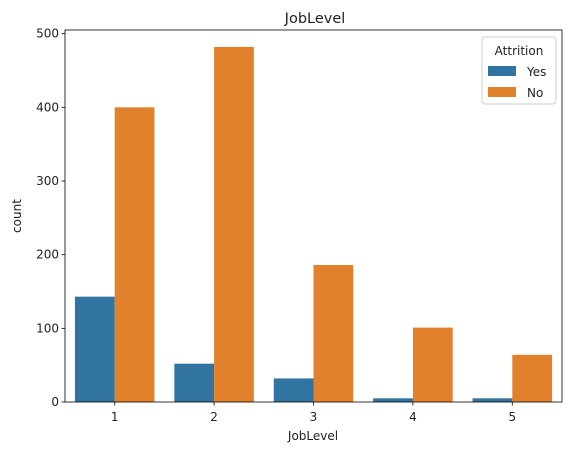 This screenshot has width=571, height=455. I want to click on x-tick-label-2: 2, so click(214, 417).